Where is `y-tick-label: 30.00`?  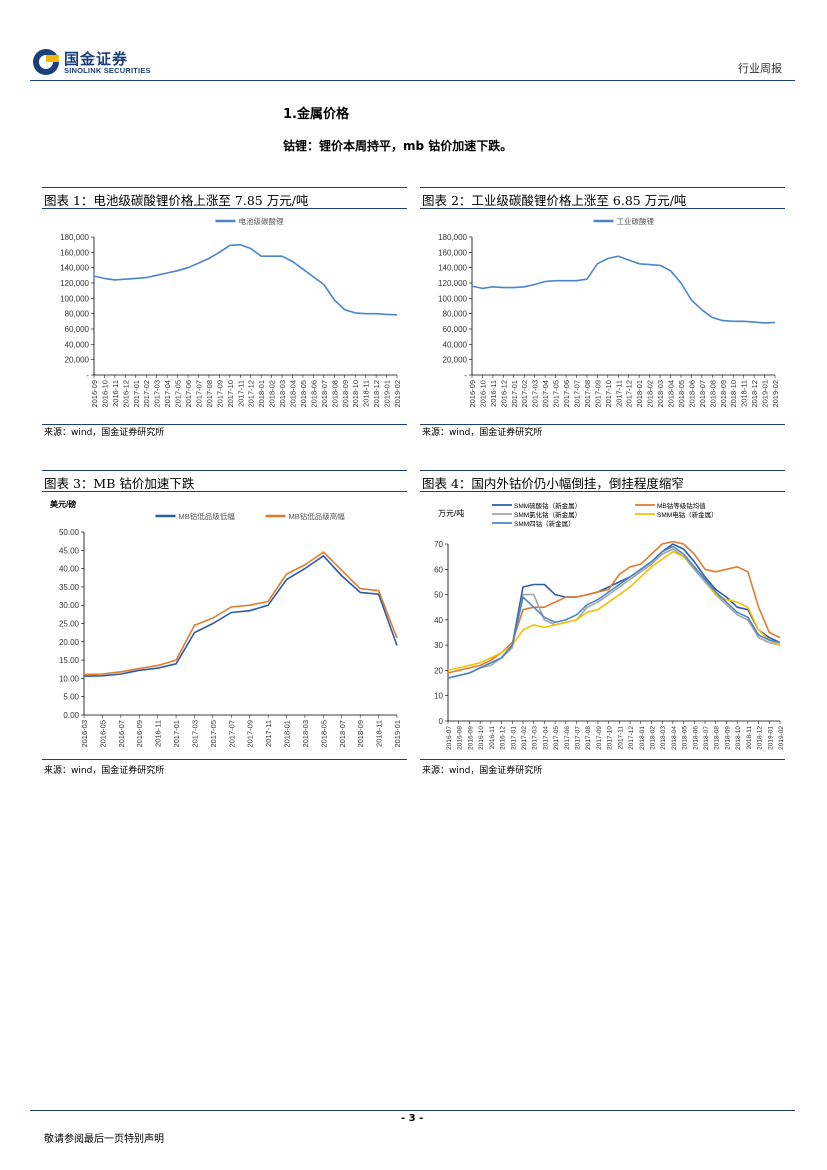
y-tick-label: 30.00 is located at coordinates (69, 605).